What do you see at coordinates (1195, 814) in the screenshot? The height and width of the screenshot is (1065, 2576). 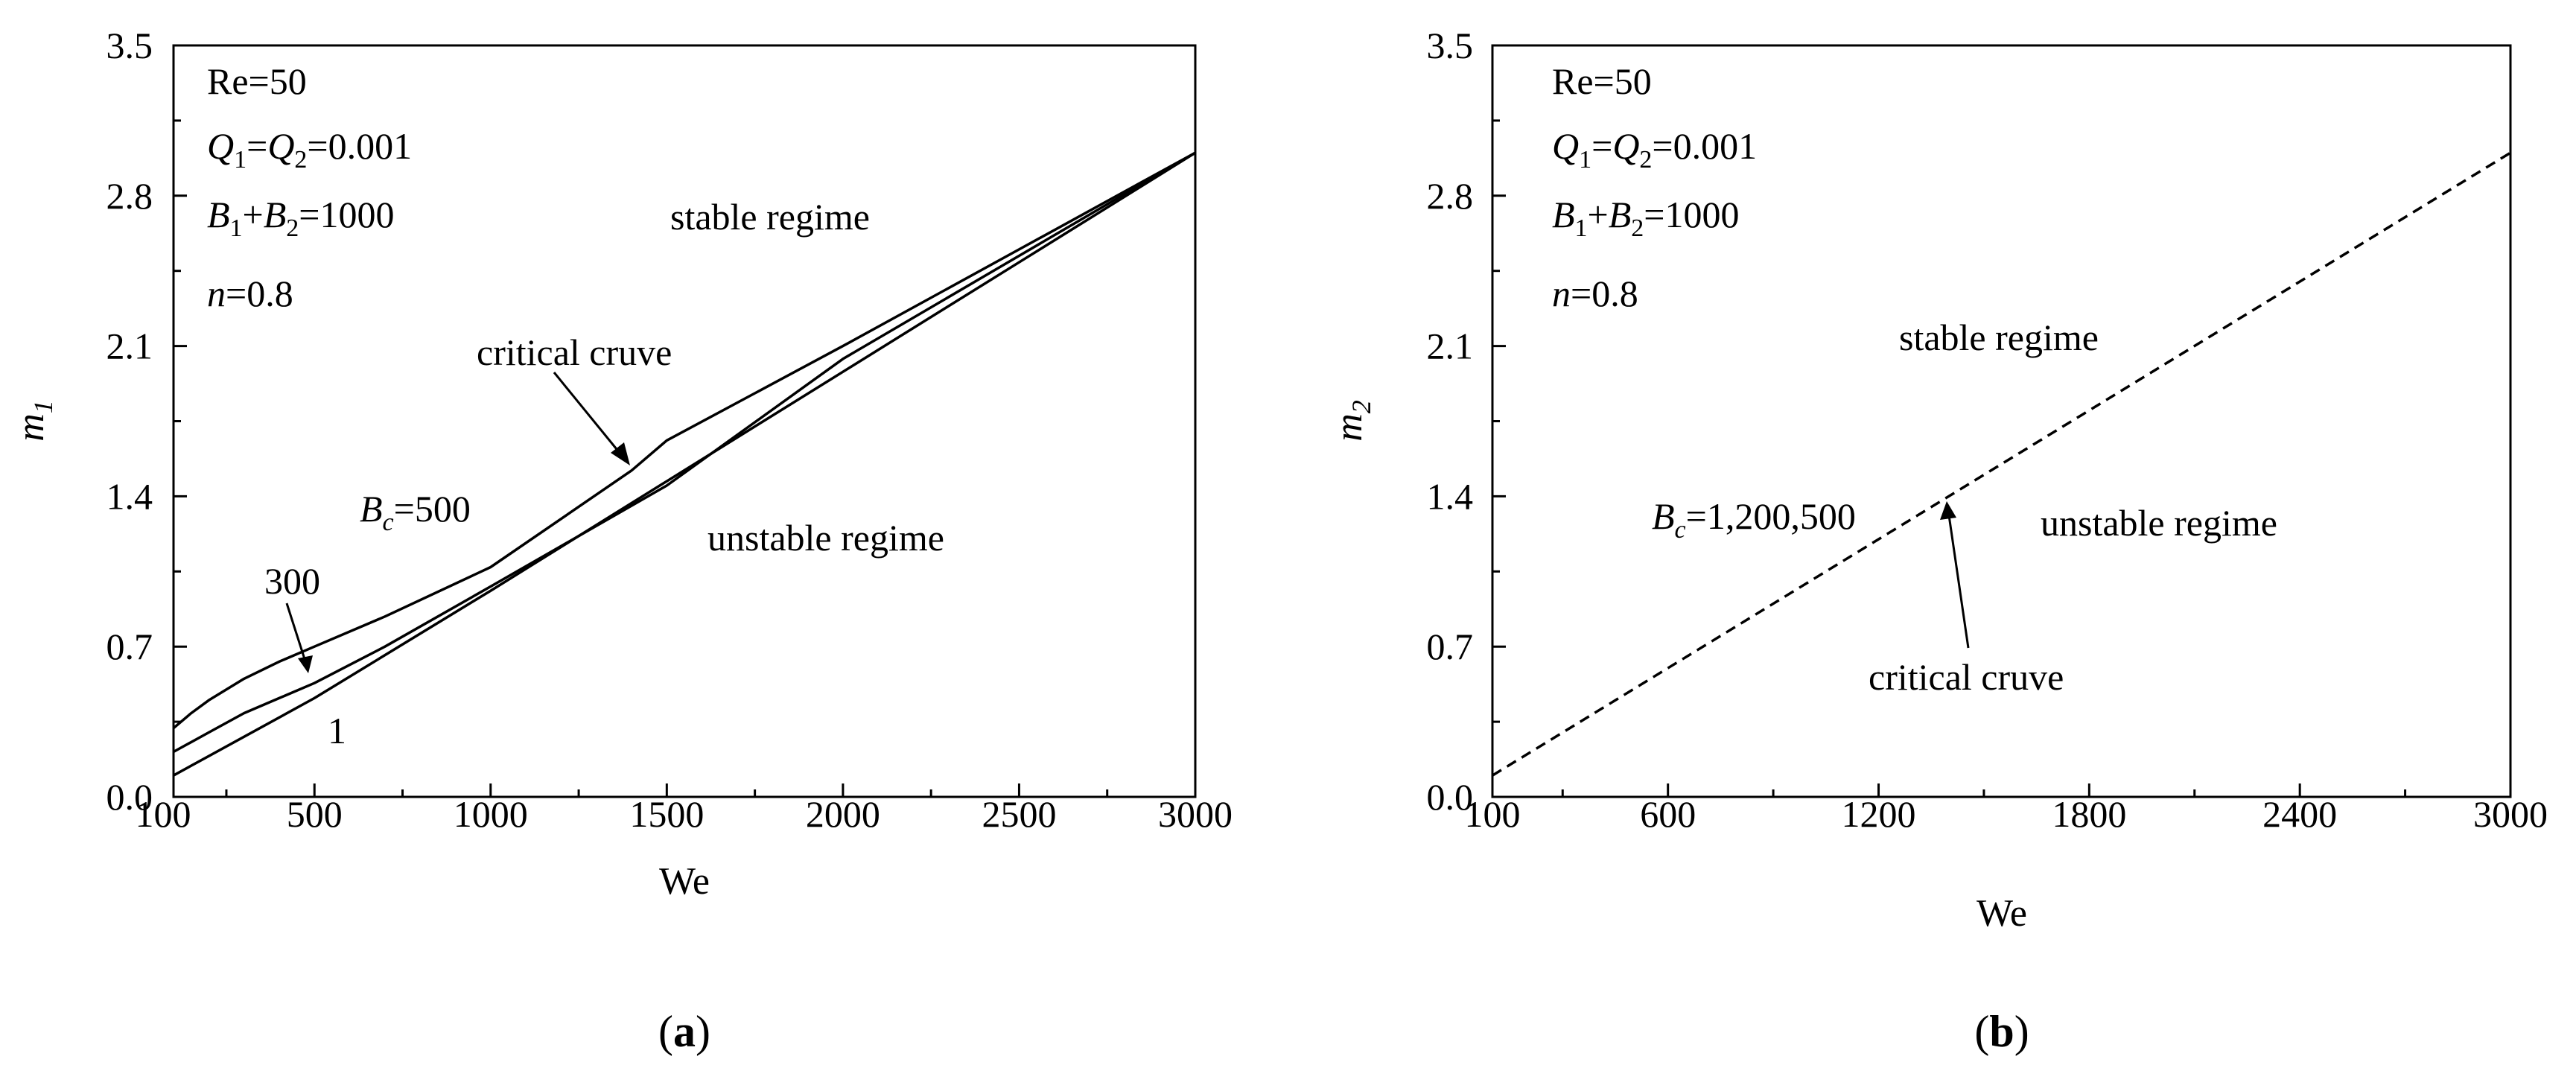 I see `panel-a-x-tick-label-6: 3000` at bounding box center [1195, 814].